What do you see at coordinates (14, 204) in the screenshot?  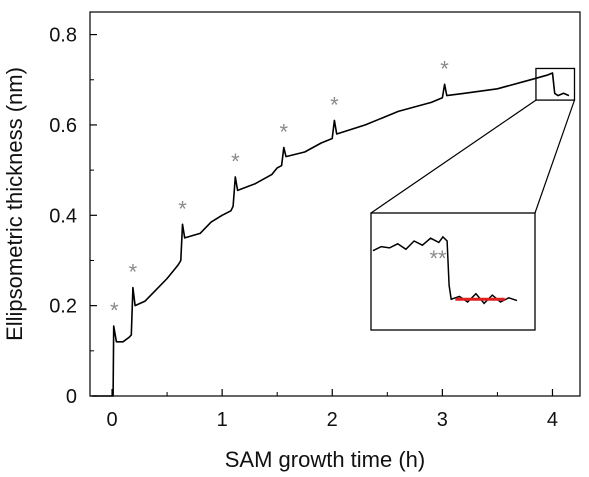 I see `y-axis-title: Ellipsometric thickness (nm)` at bounding box center [14, 204].